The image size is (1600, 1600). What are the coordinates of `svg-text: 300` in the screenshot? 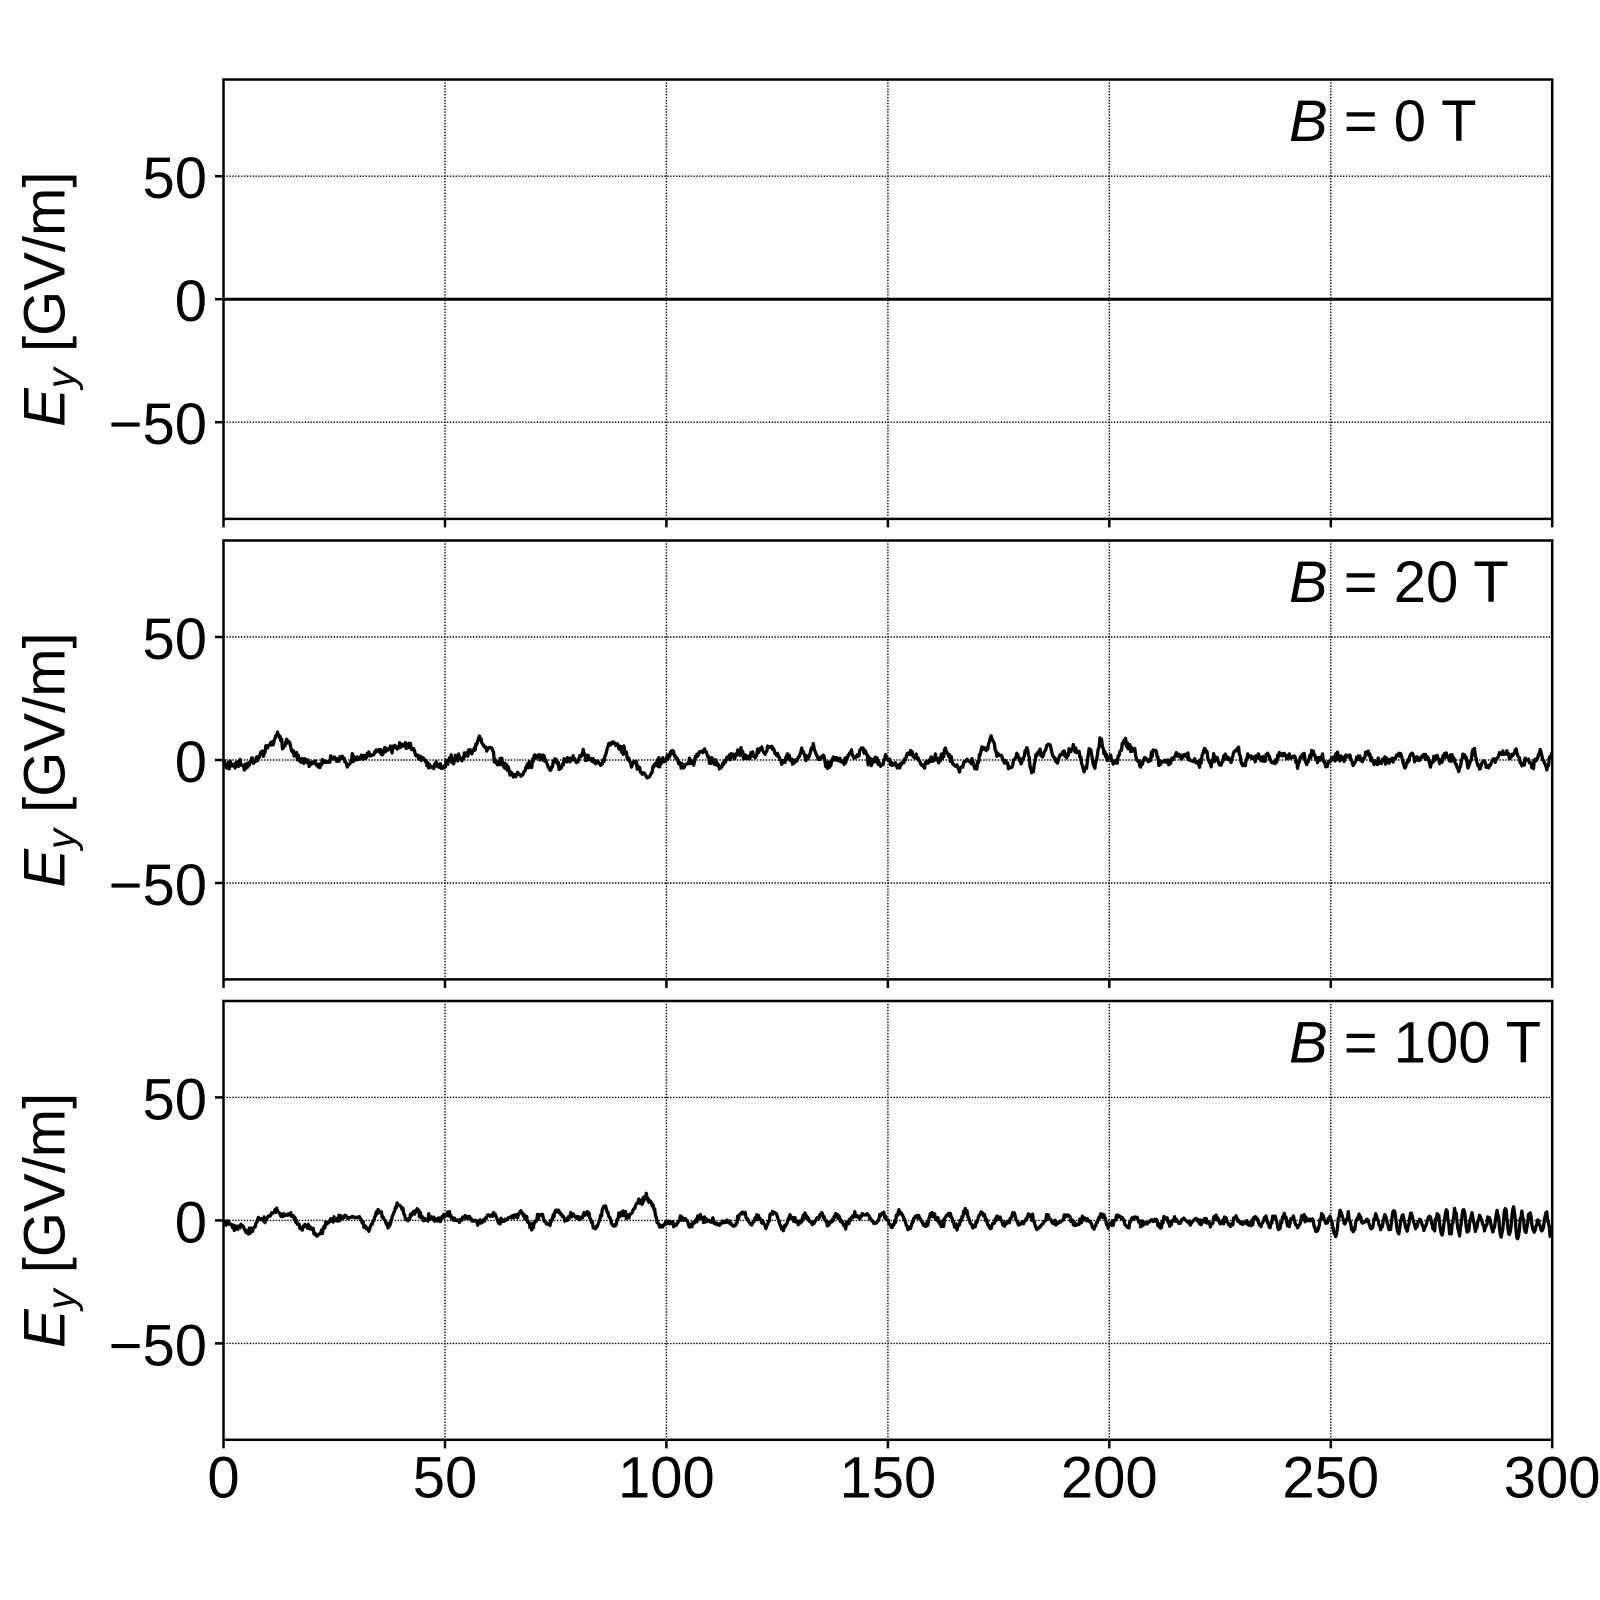 It's located at (1552, 1478).